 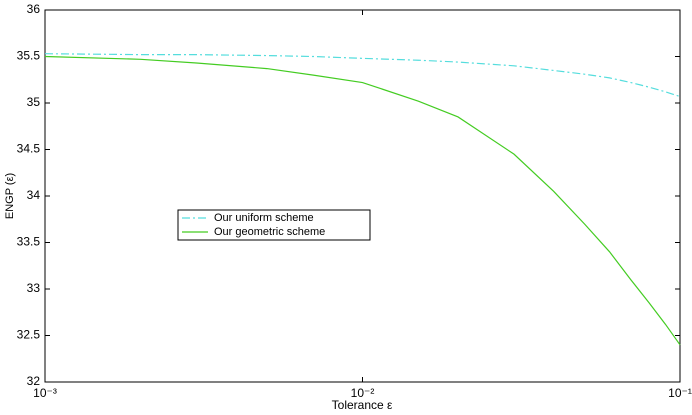 What do you see at coordinates (29, 56) in the screenshot?
I see `y-tick-label: 35.5` at bounding box center [29, 56].